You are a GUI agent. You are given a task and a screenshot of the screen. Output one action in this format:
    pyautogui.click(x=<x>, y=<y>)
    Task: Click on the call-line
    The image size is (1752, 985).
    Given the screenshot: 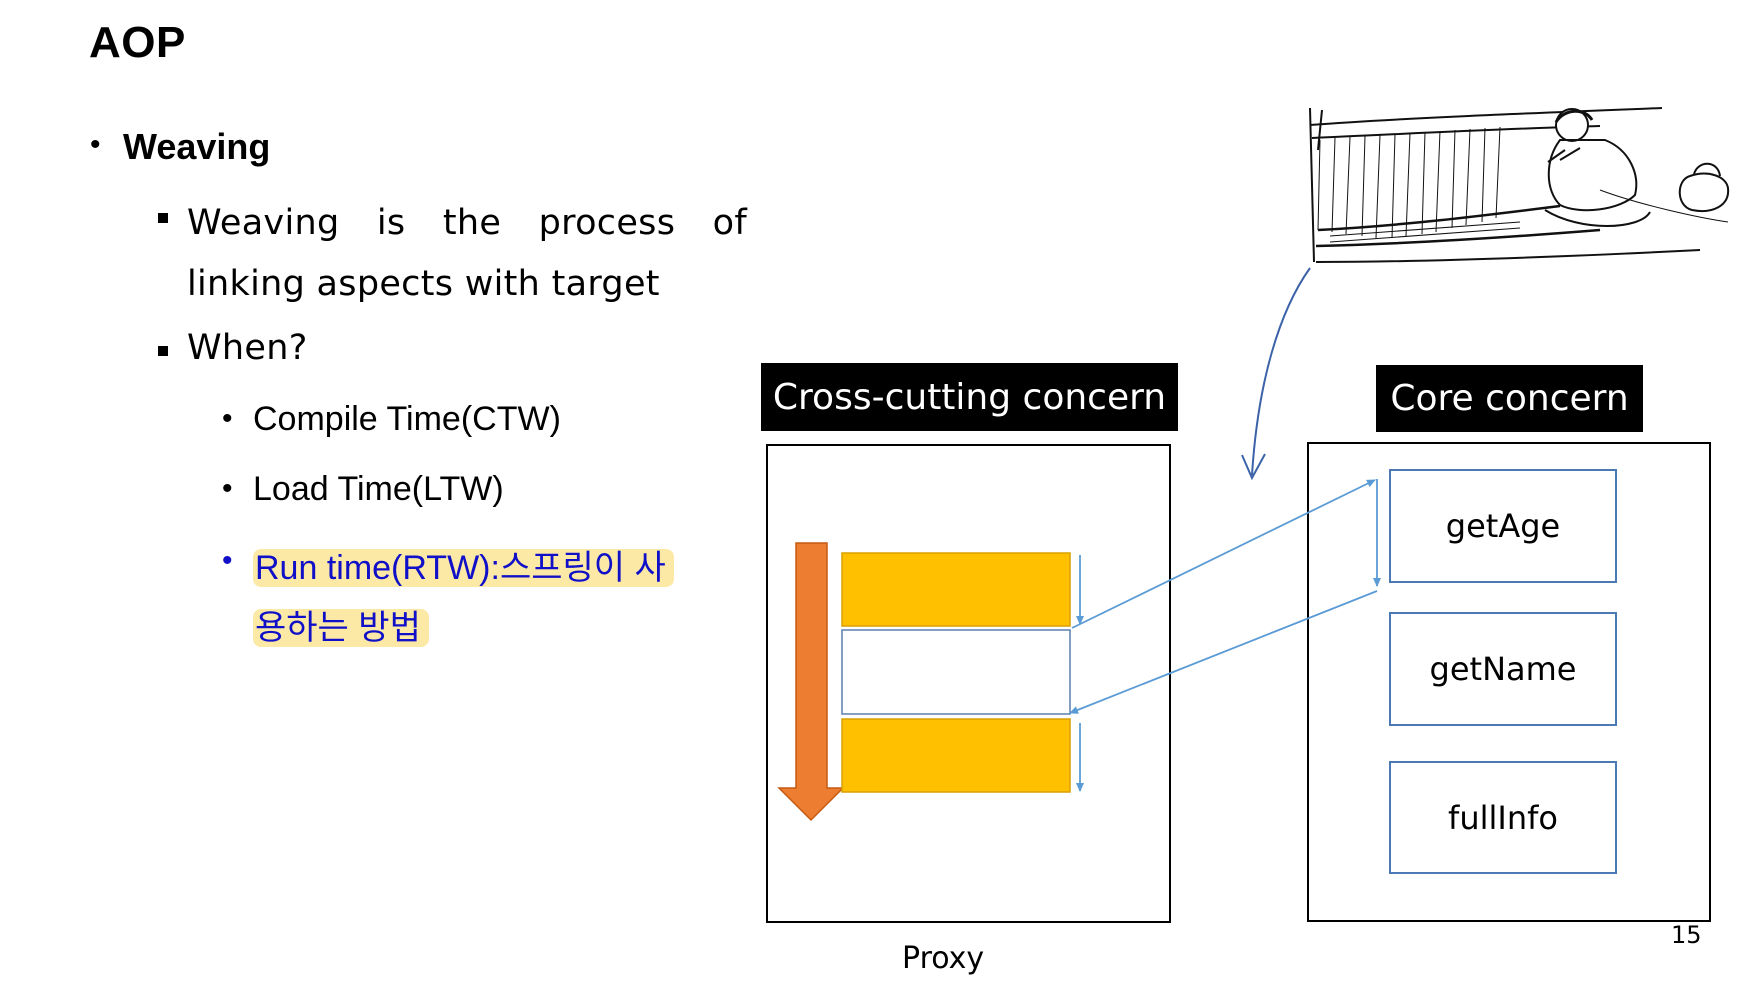 What is the action you would take?
    pyautogui.click(x=1223, y=554)
    